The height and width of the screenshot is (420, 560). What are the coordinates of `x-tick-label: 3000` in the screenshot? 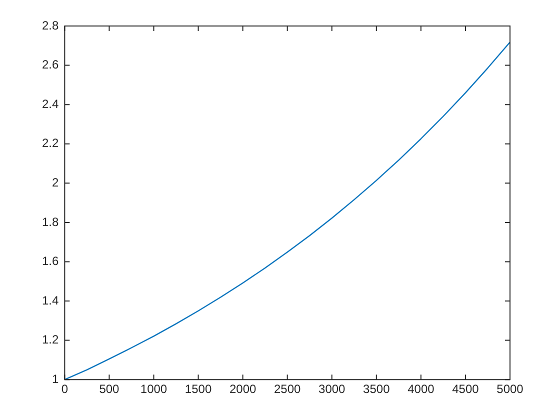 It's located at (332, 389).